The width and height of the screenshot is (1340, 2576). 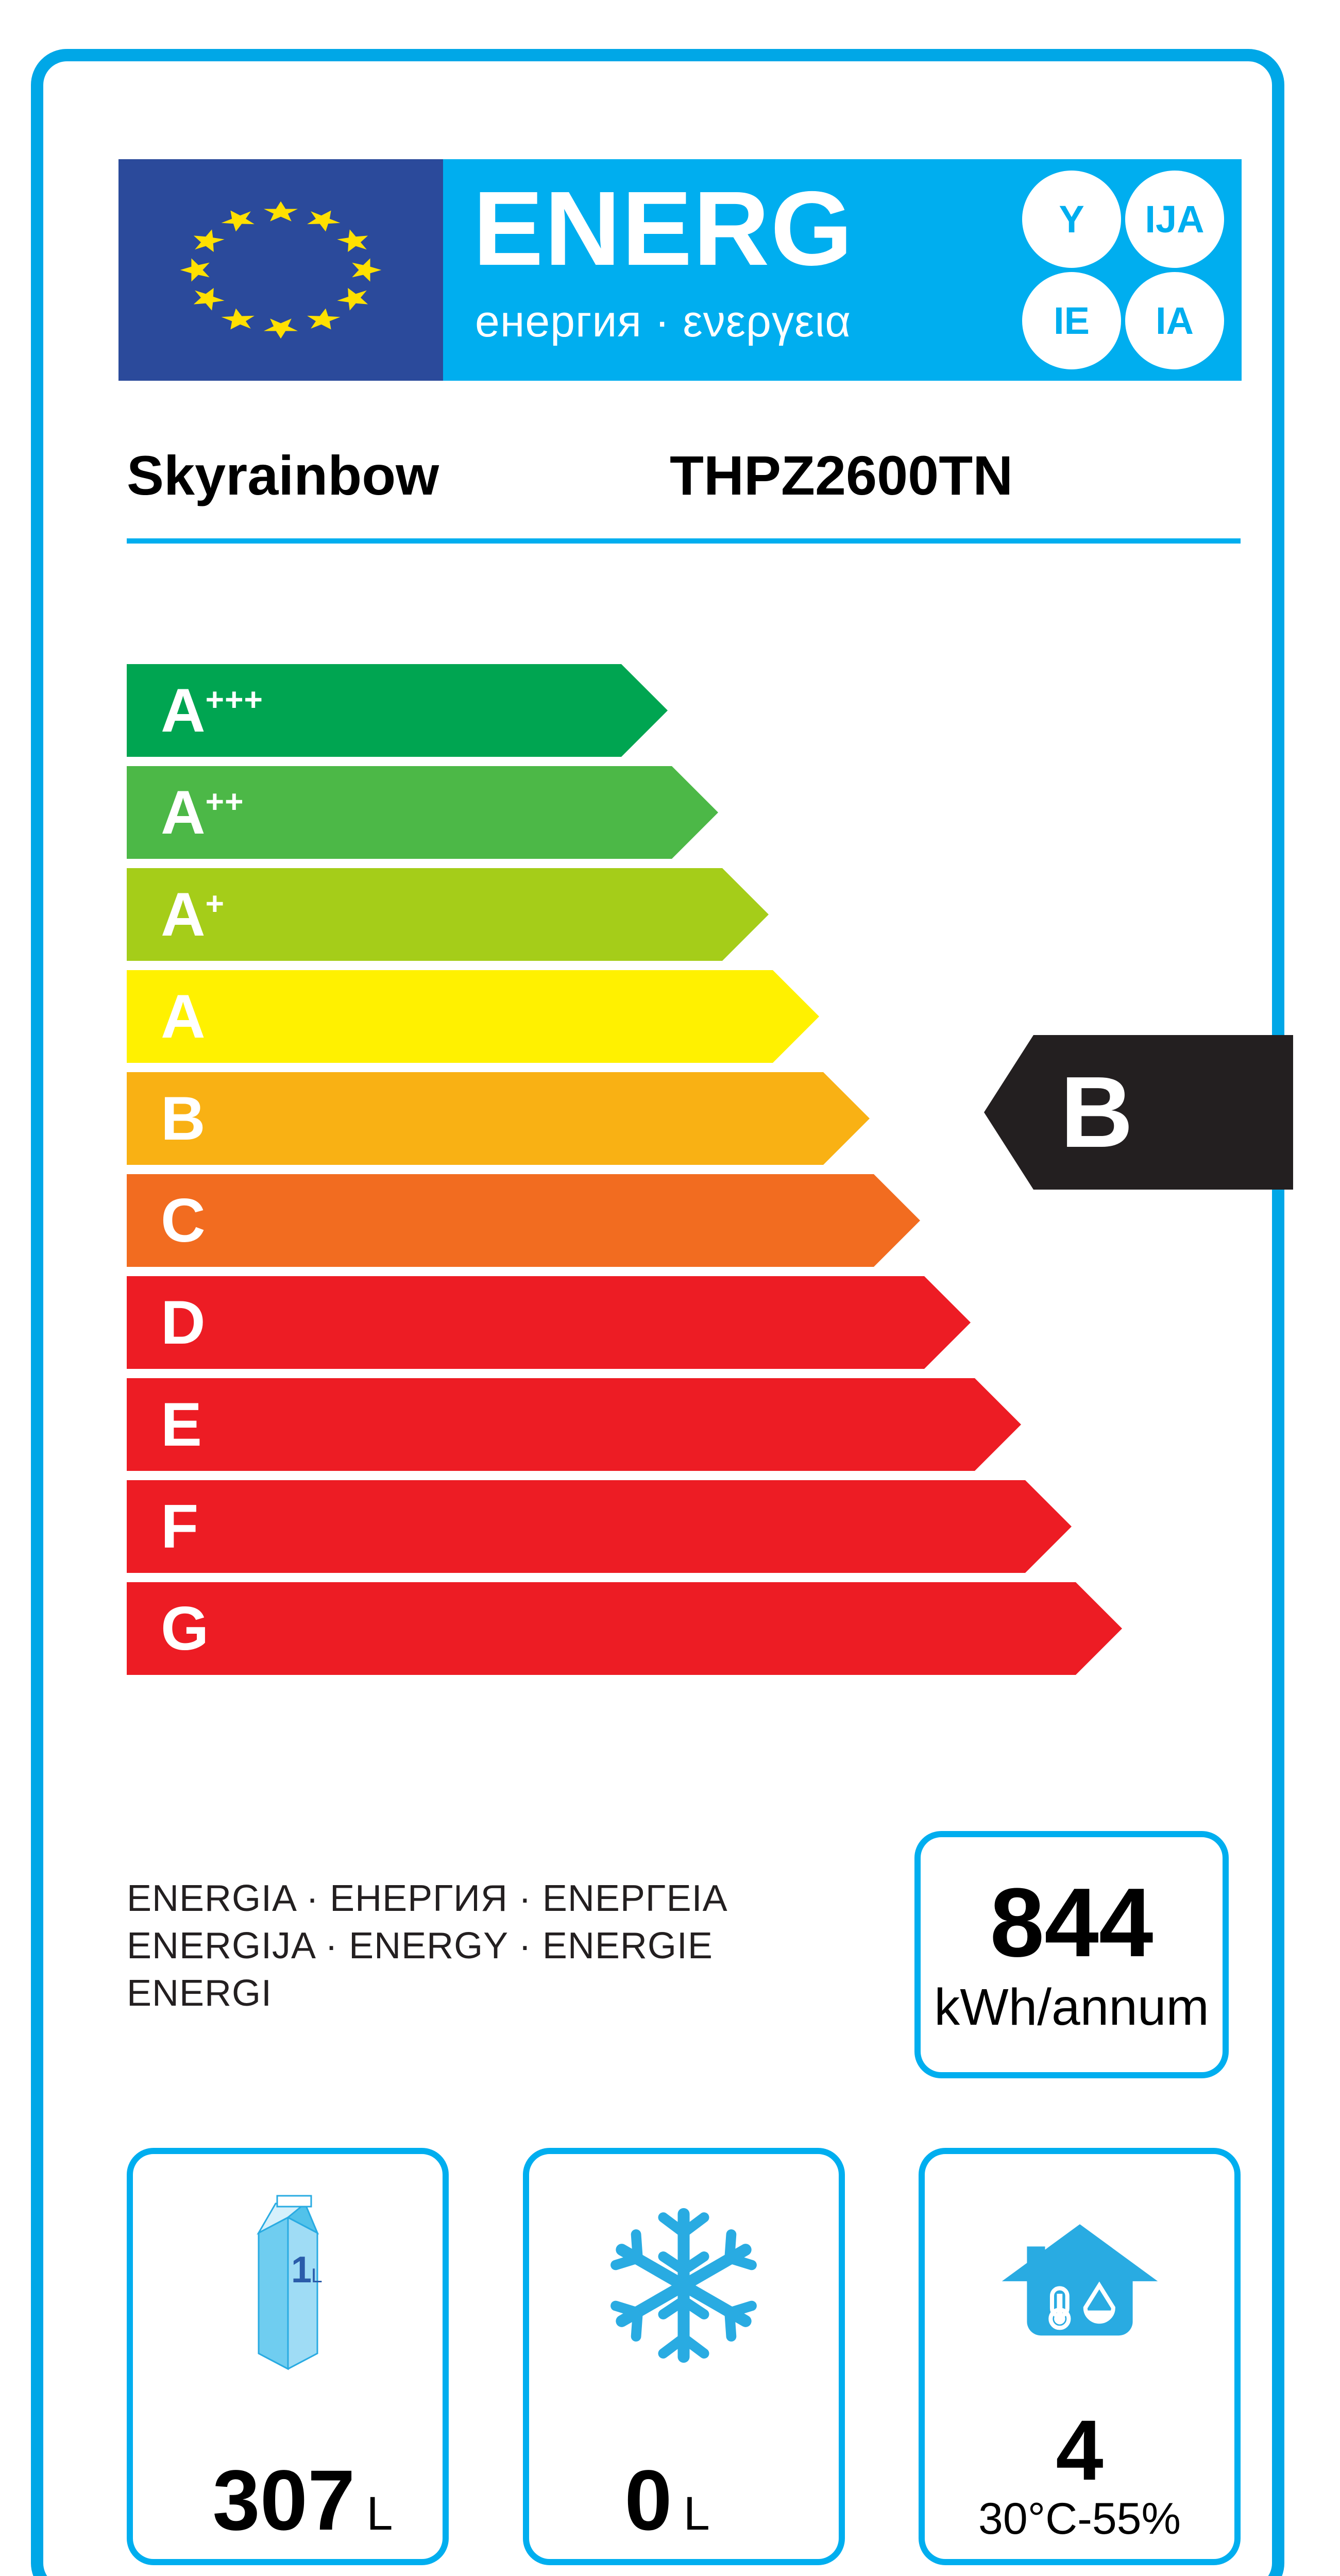 I want to click on climate-value-area: 4 30°C-55%, so click(x=1079, y=2476).